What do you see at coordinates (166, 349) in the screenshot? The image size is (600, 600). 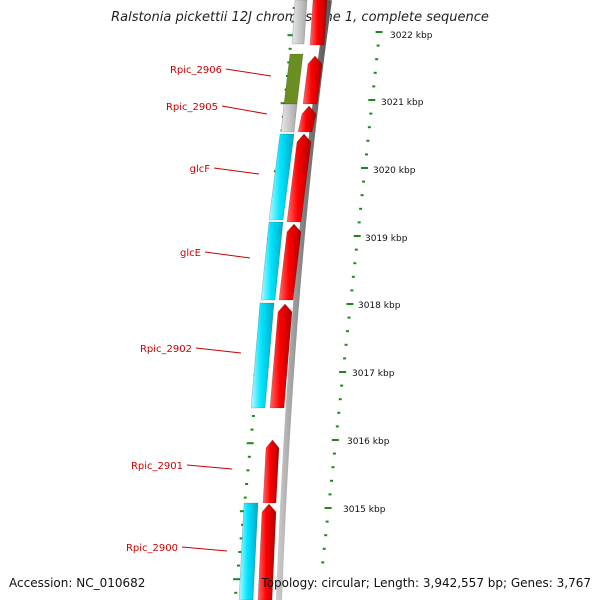 I see `gene-label-rpic-2902: Rpic_2902` at bounding box center [166, 349].